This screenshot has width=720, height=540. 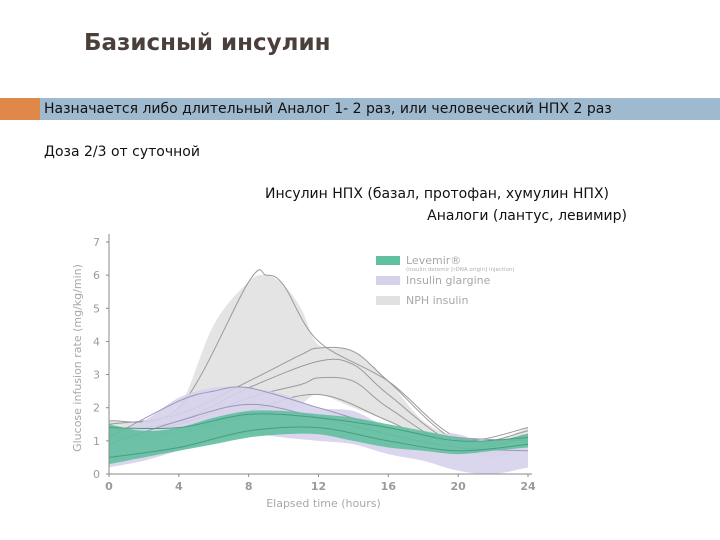 What do you see at coordinates (179, 486) in the screenshot?
I see `x-tick-label: 4` at bounding box center [179, 486].